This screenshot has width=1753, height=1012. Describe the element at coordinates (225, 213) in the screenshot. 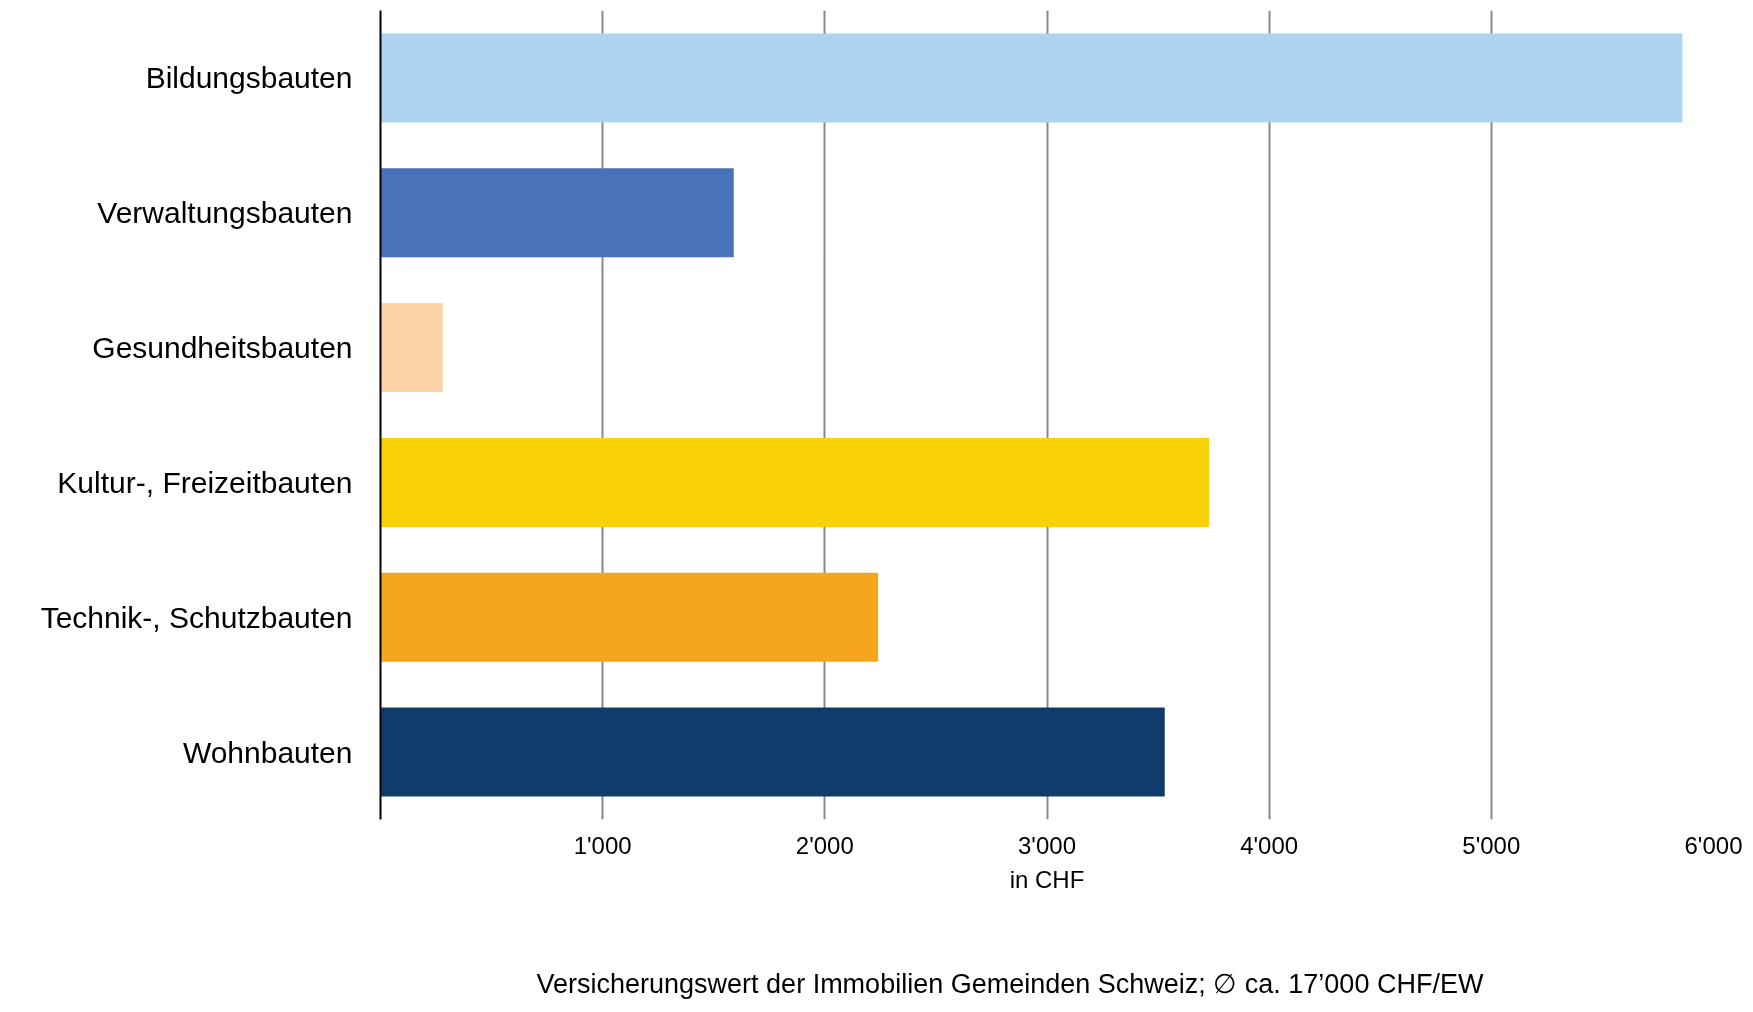

I see `y-tick-label: Verwaltungsbauten` at that location.